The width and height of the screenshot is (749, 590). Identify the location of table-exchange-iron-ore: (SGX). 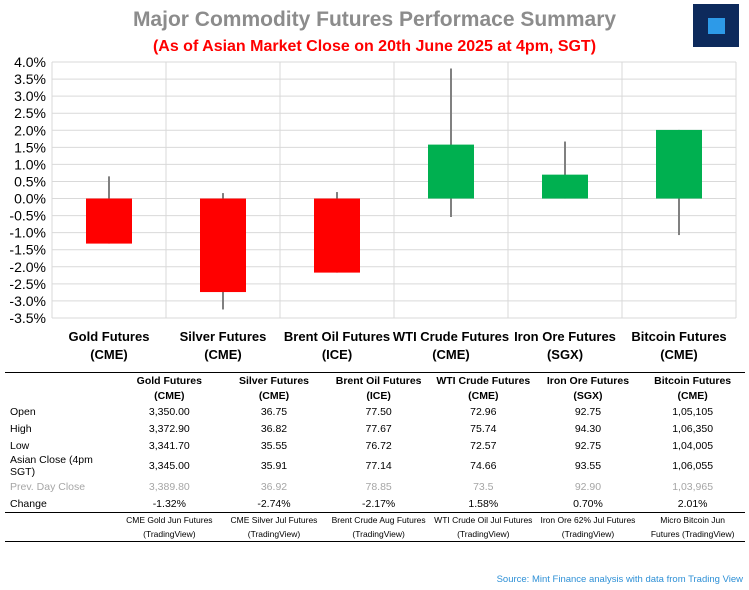
(588, 395).